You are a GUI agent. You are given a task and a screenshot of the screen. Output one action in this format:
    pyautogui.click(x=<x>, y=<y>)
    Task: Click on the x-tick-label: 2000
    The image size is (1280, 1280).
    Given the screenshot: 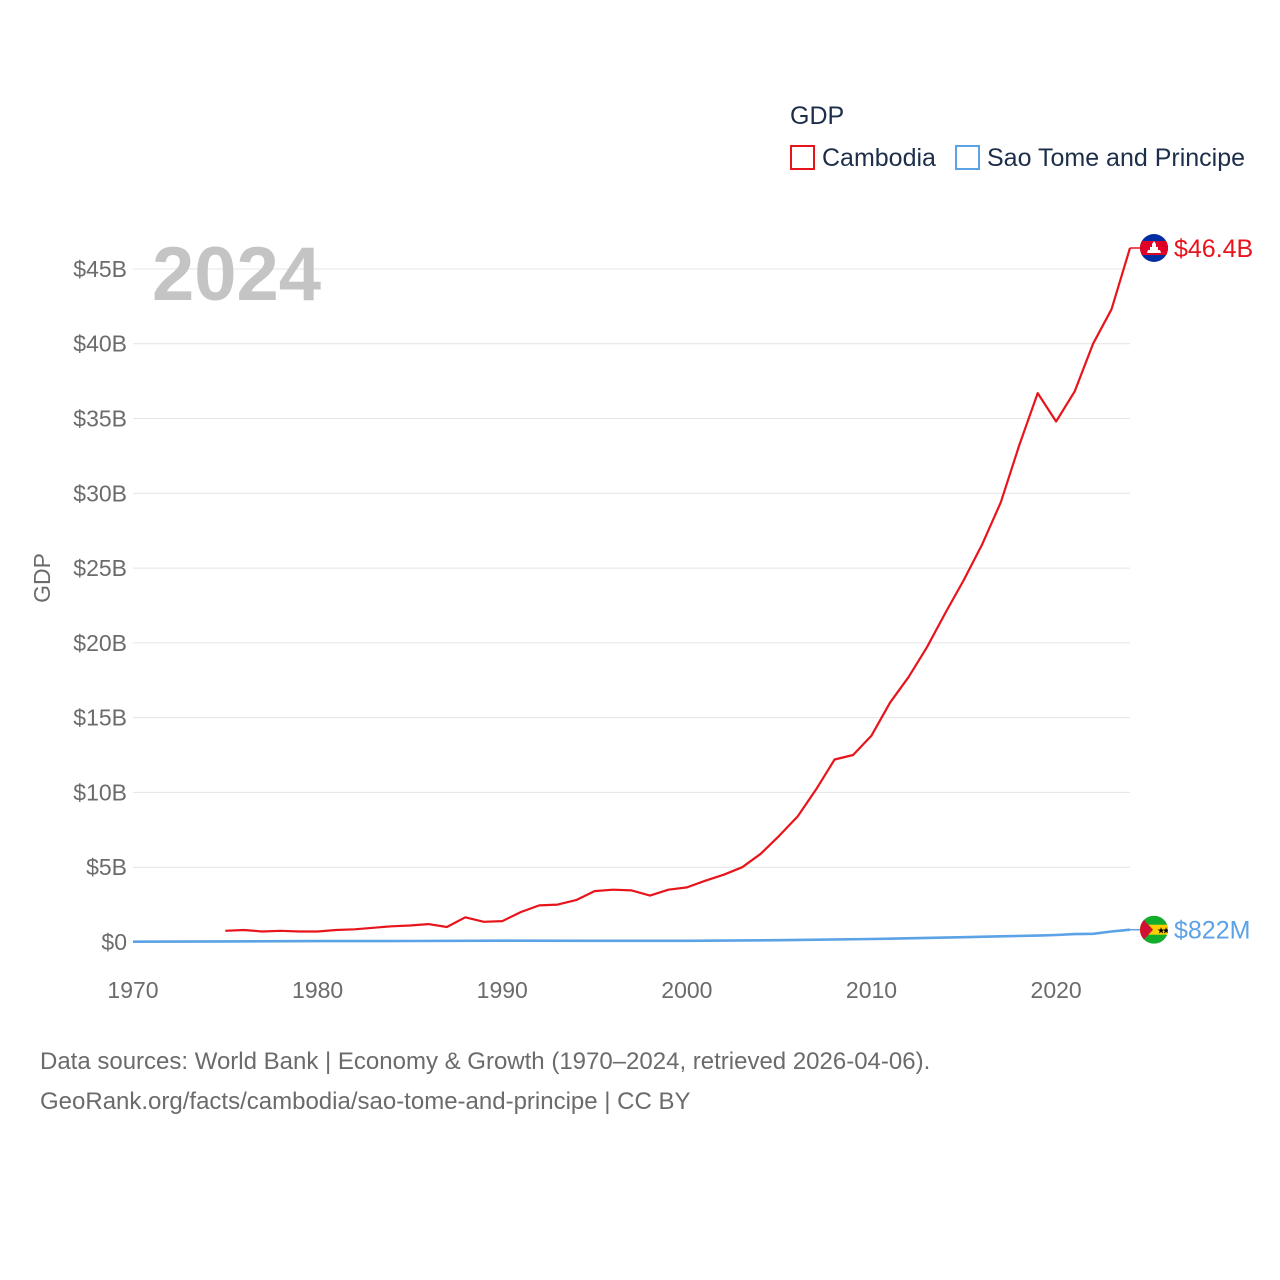 What is the action you would take?
    pyautogui.click(x=686, y=990)
    